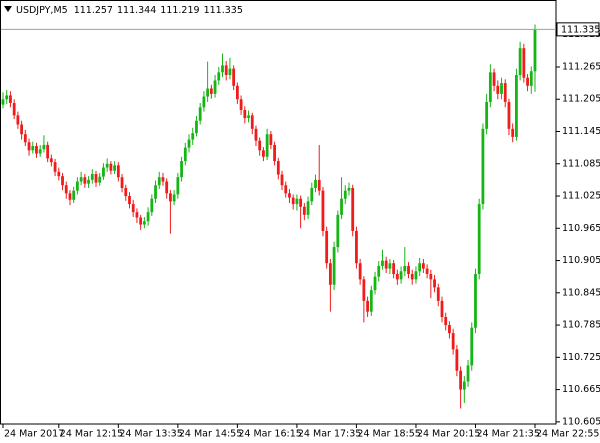 This screenshot has height=443, width=600. Describe the element at coordinates (210, 434) in the screenshot. I see `x-tick-label: 24 Mar 14:55` at that location.